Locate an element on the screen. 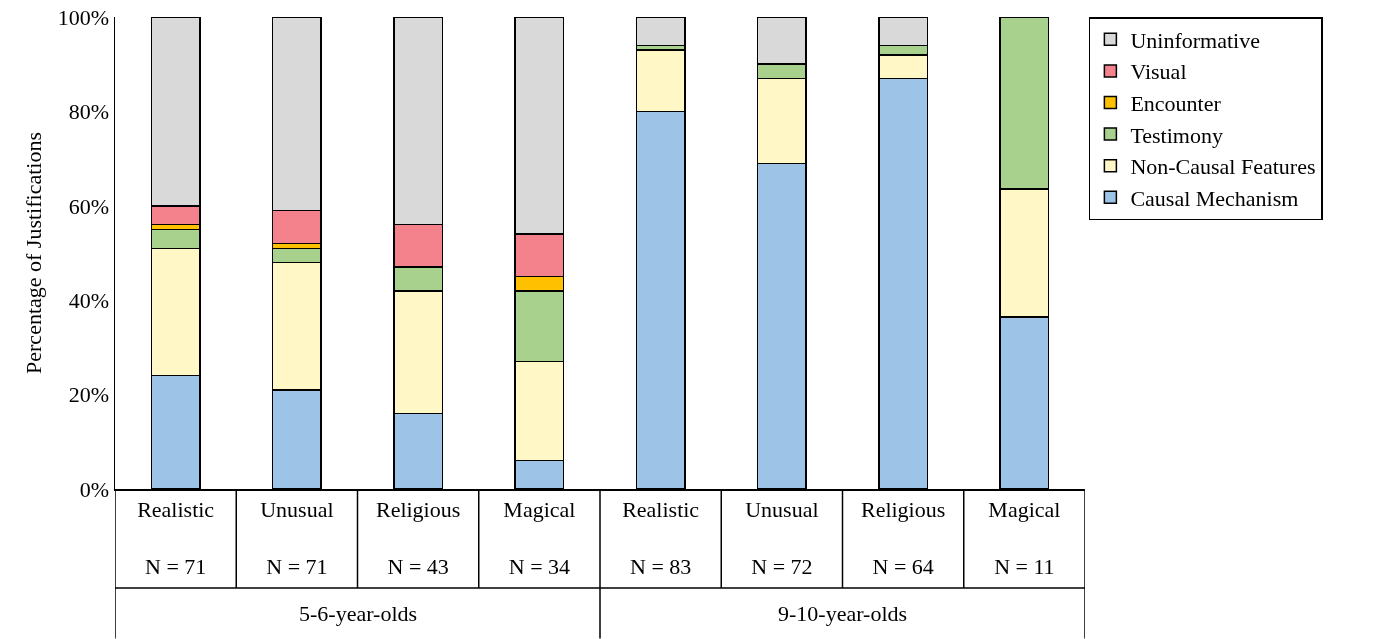 The height and width of the screenshot is (639, 1395). category-label: Religious N = 43 is located at coordinates (418, 538).